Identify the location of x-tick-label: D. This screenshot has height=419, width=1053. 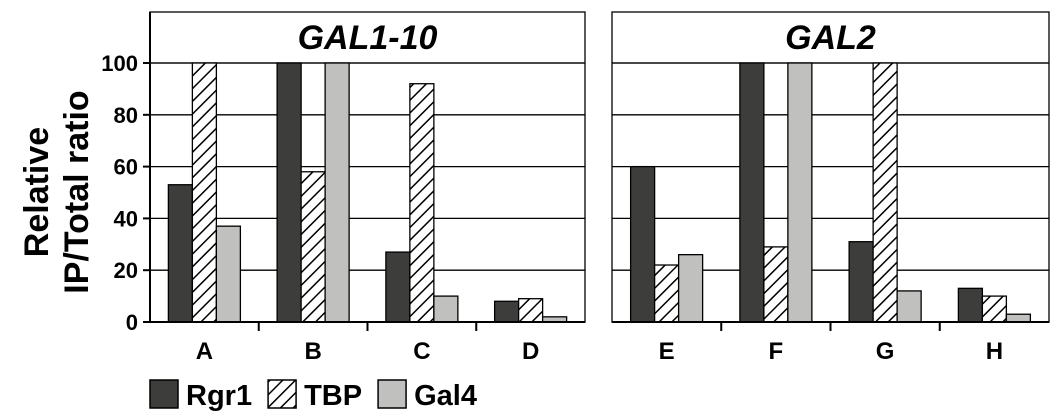
(530, 351).